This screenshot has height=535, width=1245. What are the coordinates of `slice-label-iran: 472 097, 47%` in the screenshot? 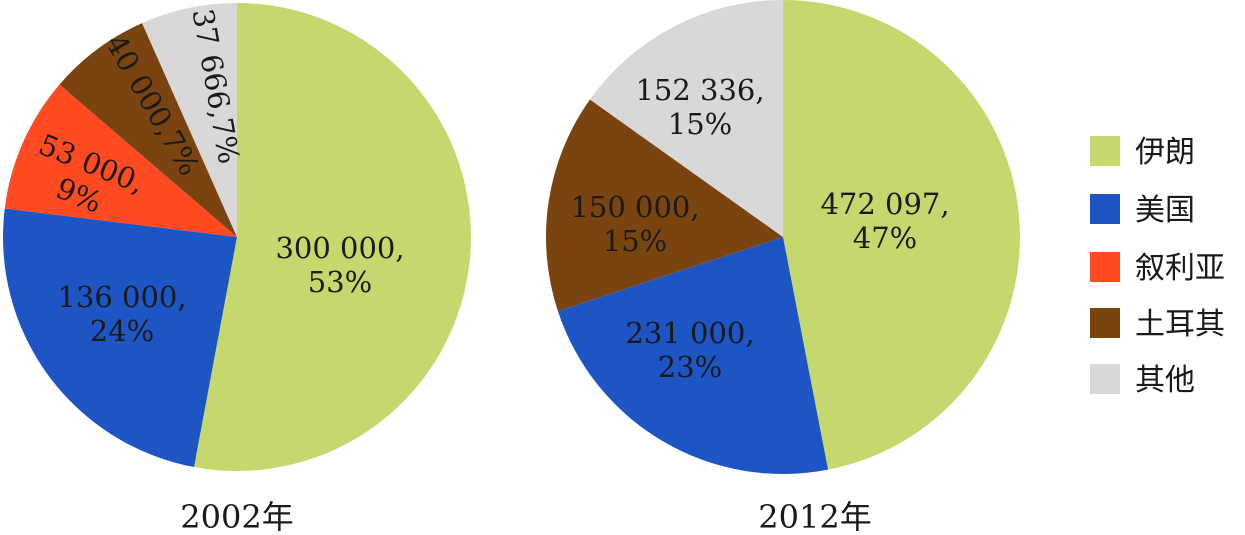 It's located at (884, 221).